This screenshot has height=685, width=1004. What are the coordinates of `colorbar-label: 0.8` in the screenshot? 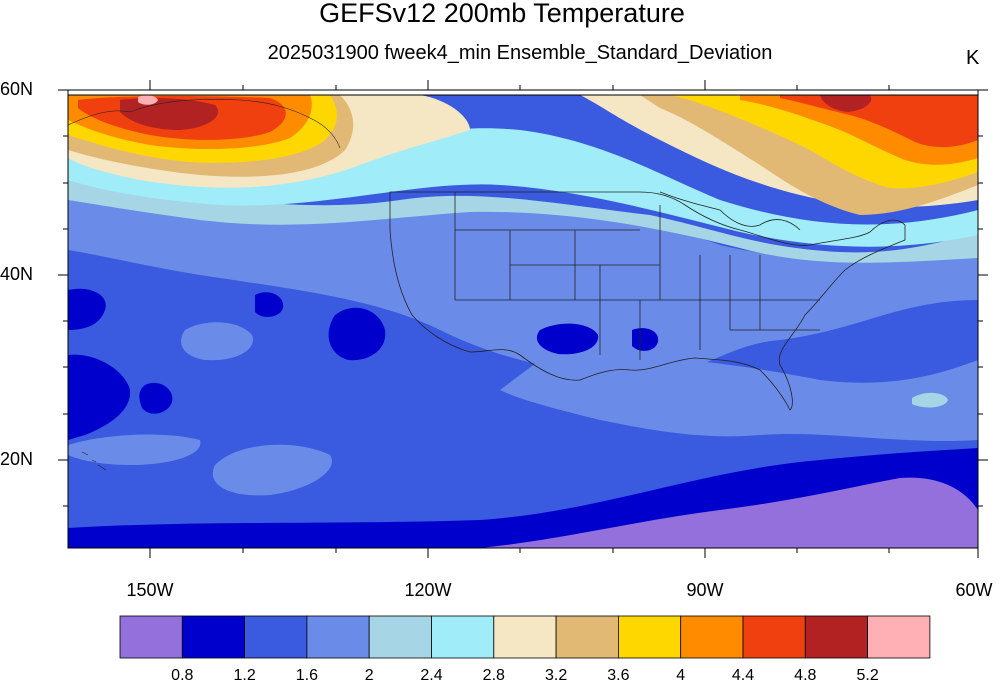 It's located at (182, 675).